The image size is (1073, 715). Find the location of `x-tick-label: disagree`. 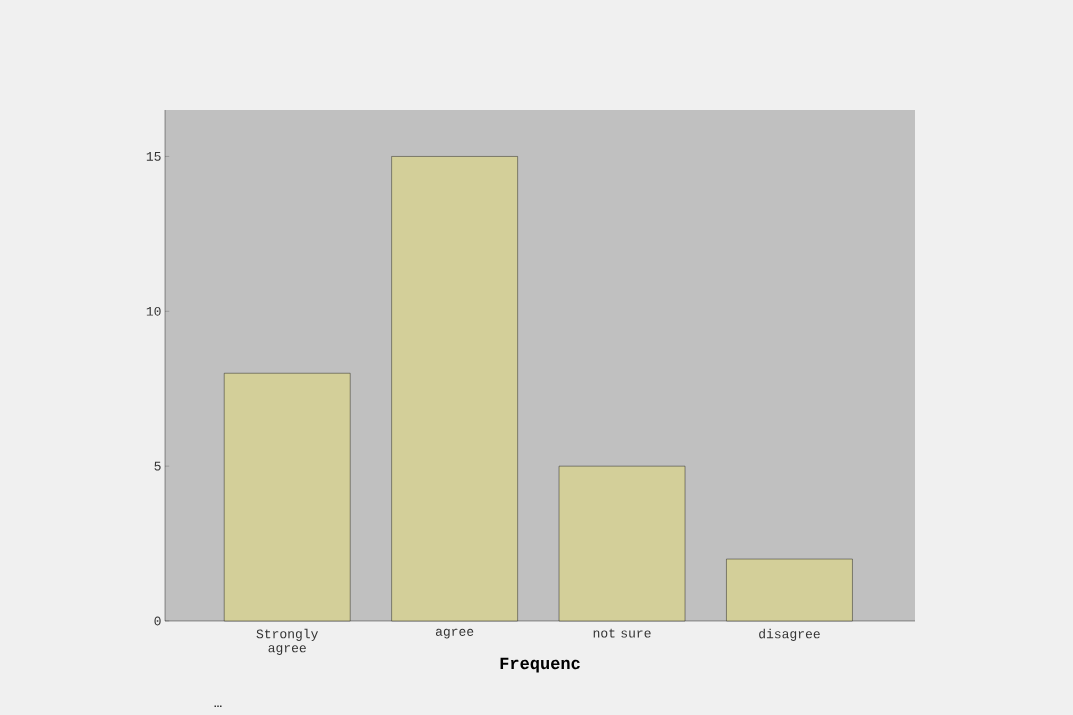

x-tick-label: disagree is located at coordinates (789, 634).